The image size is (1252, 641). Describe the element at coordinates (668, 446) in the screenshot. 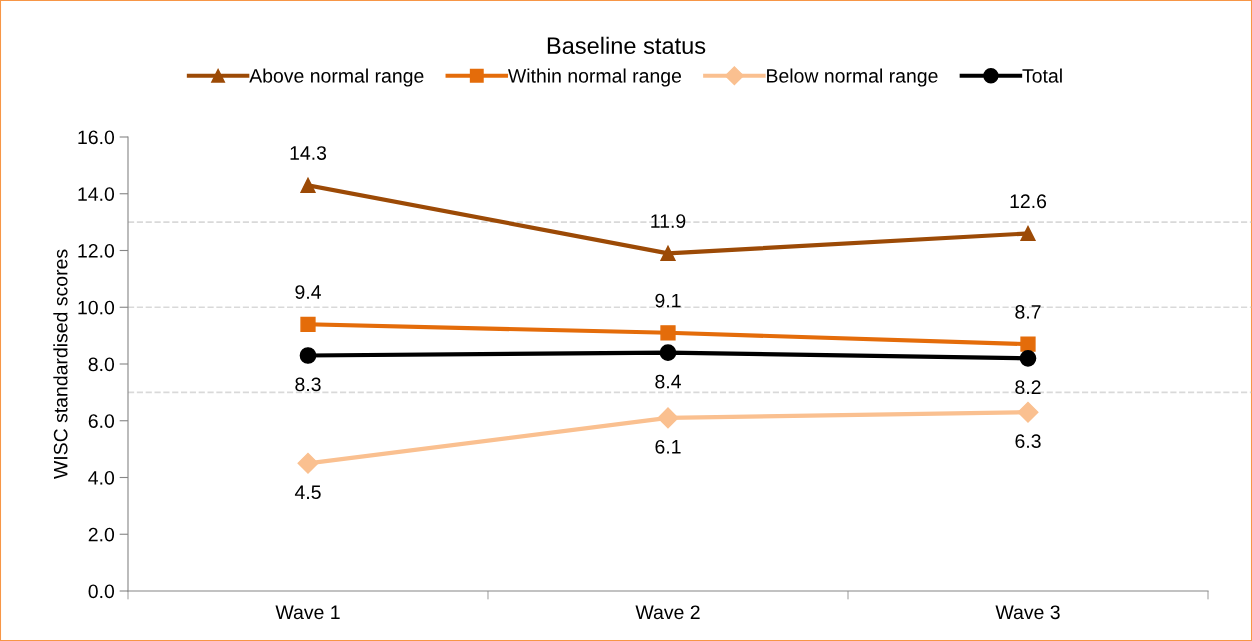

I see `data-label: 6.1` at that location.